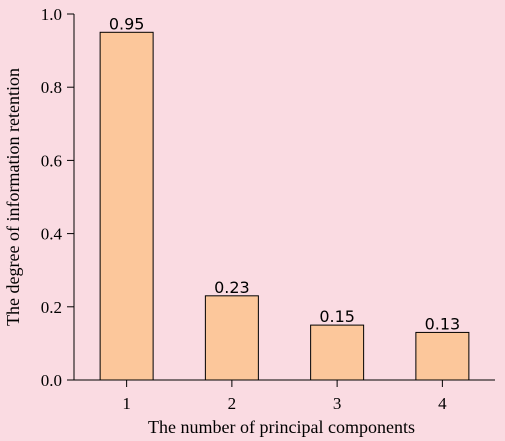 This screenshot has height=441, width=505. Describe the element at coordinates (127, 23) in the screenshot. I see `data-label-1: 0.95` at that location.